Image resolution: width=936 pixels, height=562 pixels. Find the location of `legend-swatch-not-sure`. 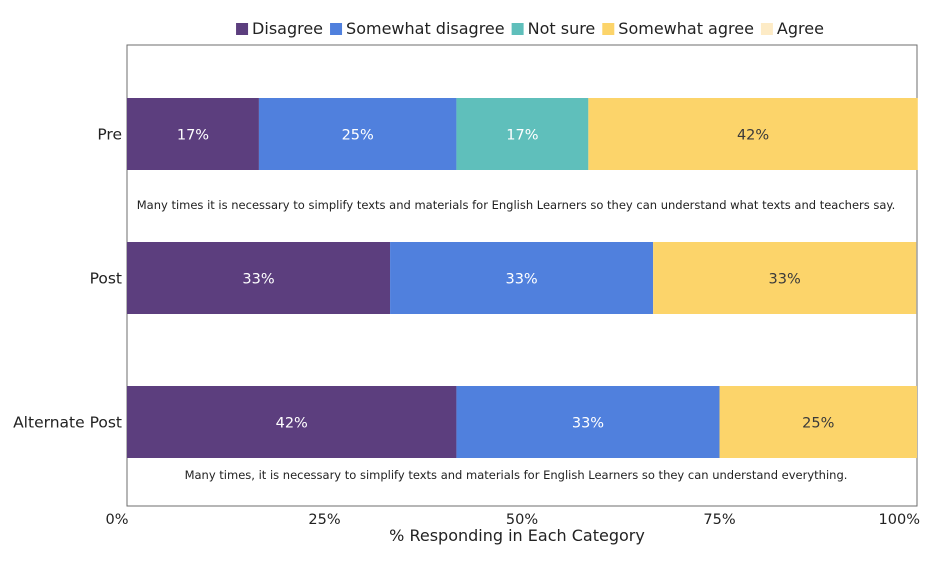

legend-swatch-not-sure is located at coordinates (517, 29).